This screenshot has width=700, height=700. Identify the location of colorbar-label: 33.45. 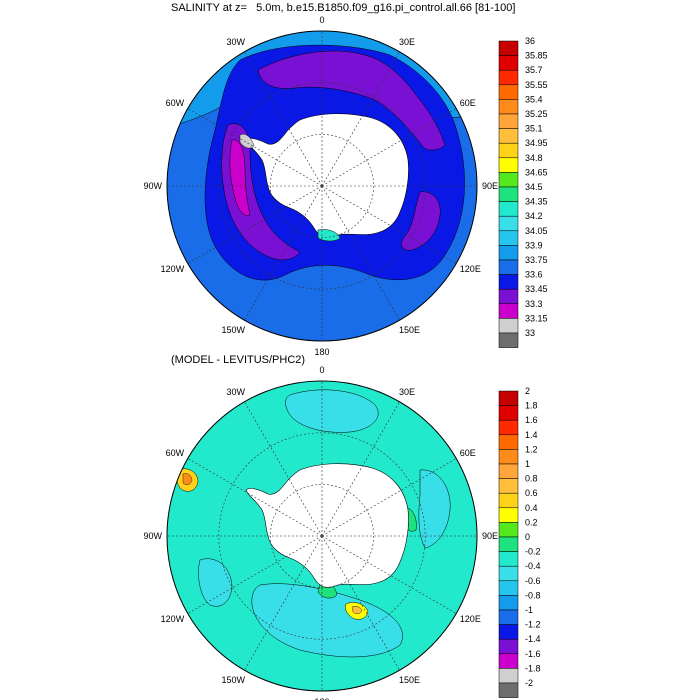
(536, 289).